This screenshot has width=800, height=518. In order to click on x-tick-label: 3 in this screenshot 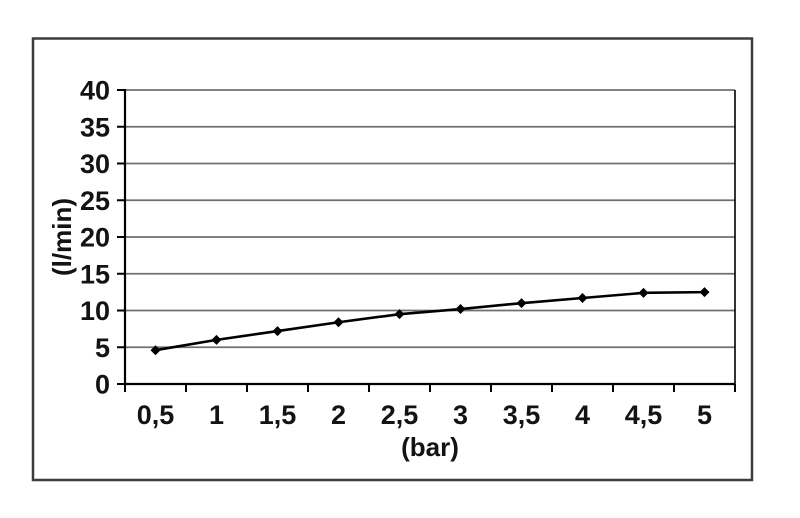, I will do `click(460, 415)`.